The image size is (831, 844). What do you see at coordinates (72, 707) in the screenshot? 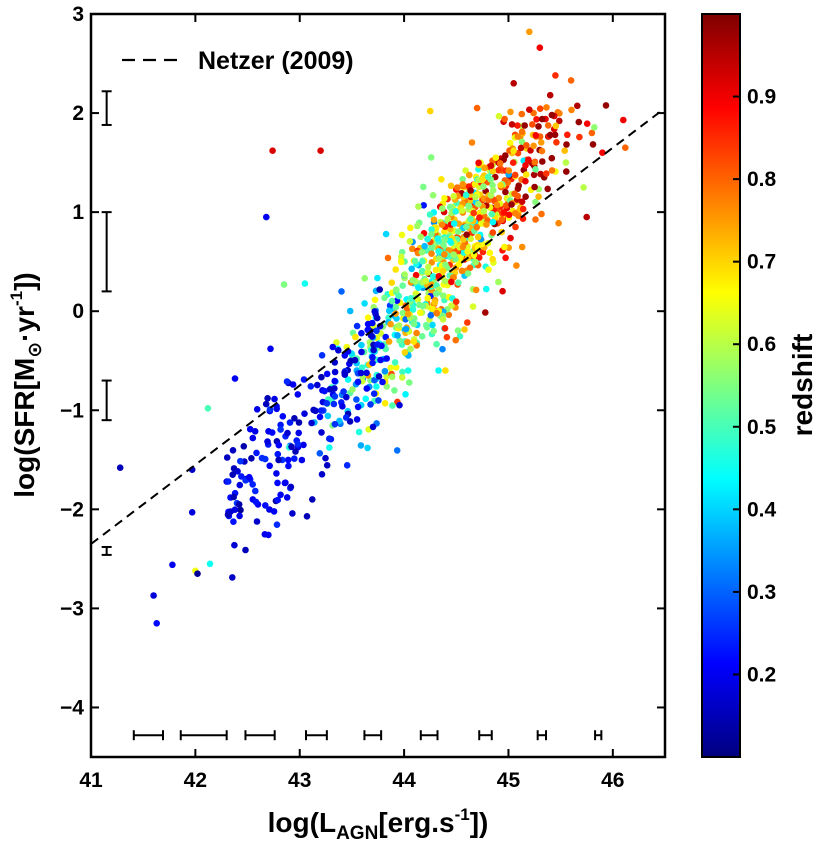
I see `y-tick-label: −4` at bounding box center [72, 707].